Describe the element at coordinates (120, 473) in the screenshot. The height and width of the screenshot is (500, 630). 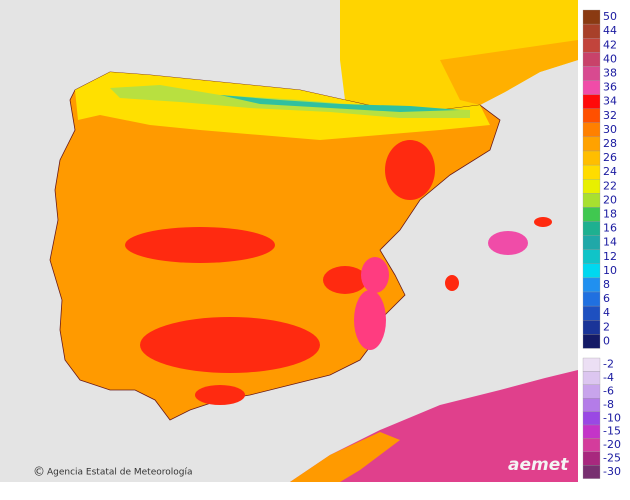
I see `credit-text: Agencia Estatal de Meteorología` at that location.